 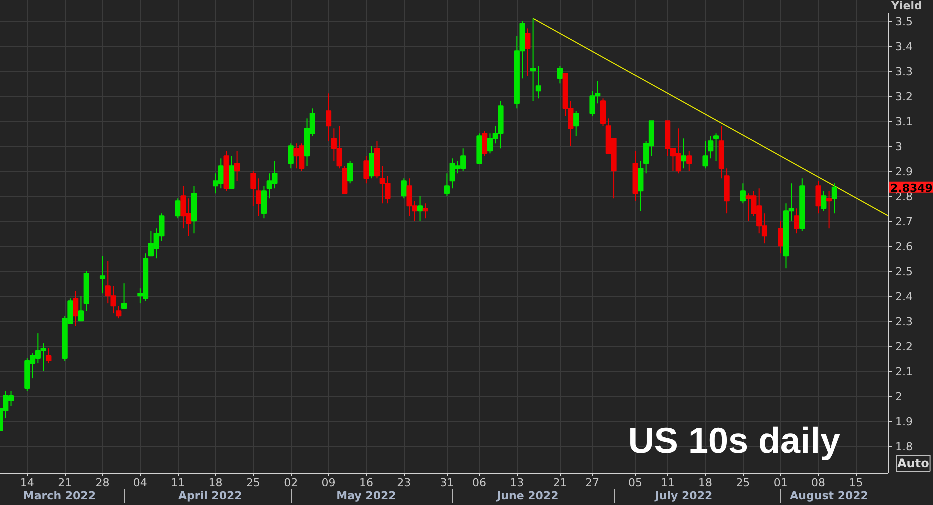 What do you see at coordinates (404, 483) in the screenshot?
I see `x-tick-label: 23` at bounding box center [404, 483].